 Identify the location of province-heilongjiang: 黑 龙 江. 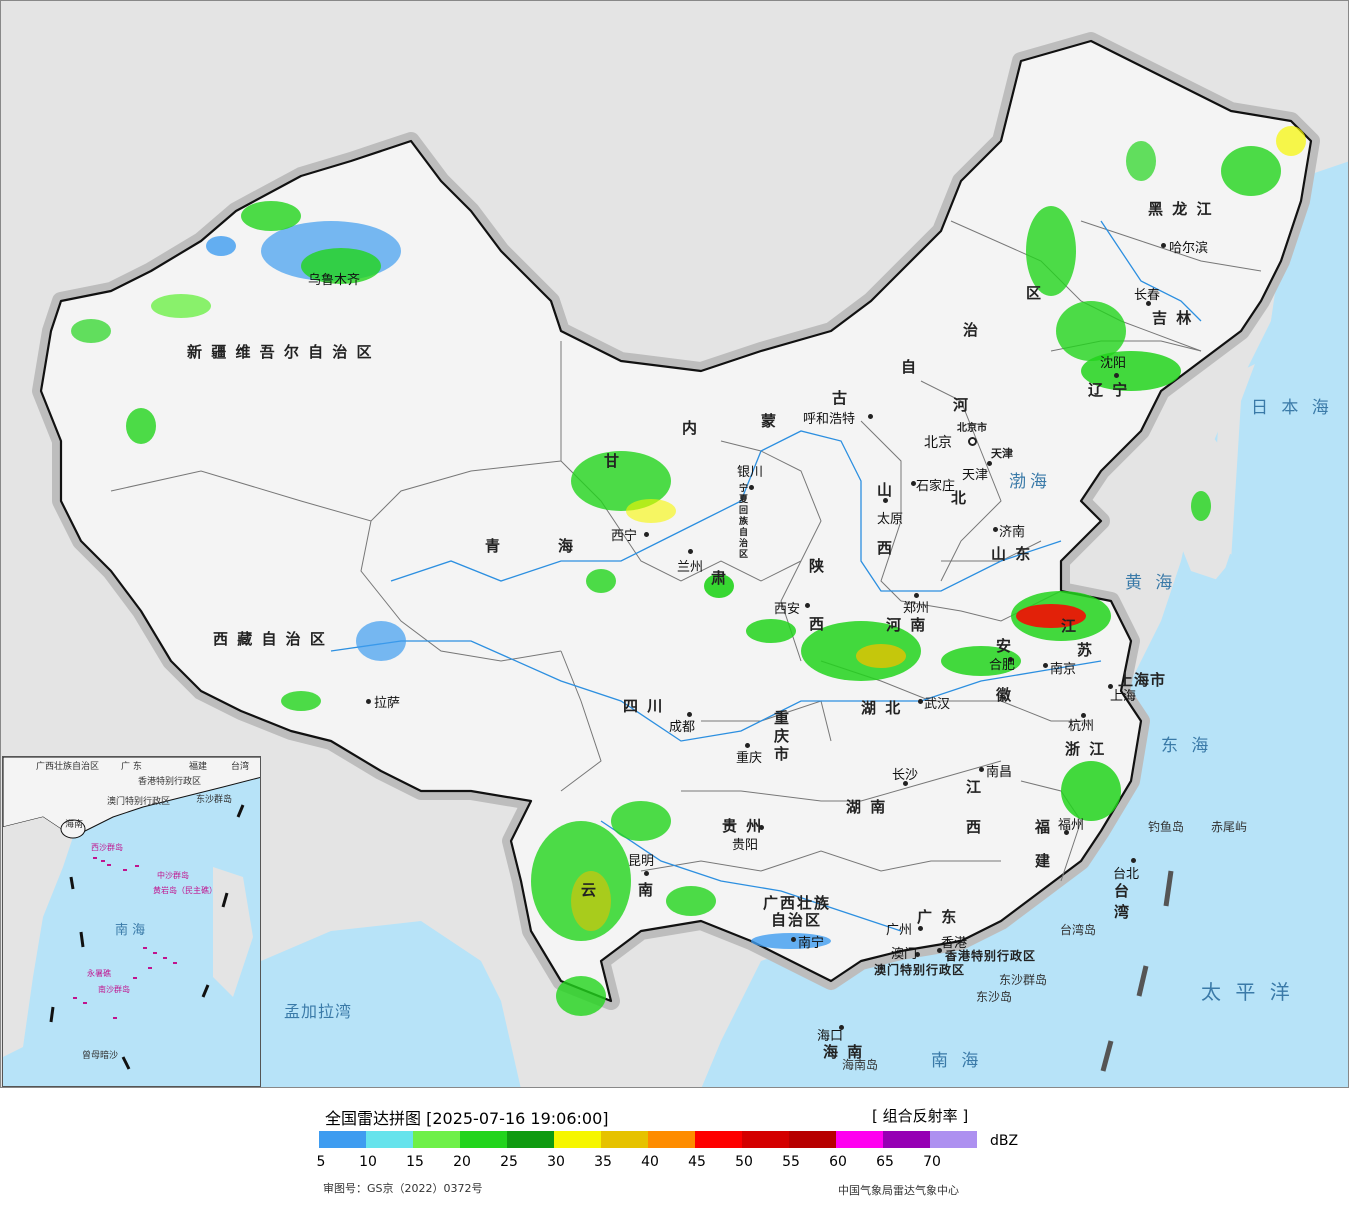
(1181, 209).